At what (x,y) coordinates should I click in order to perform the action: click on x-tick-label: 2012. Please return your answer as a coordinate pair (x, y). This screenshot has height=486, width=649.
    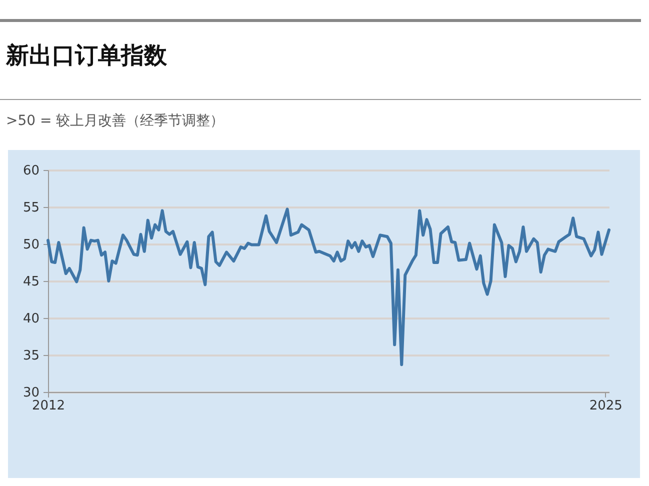
    Looking at the image, I should click on (49, 406).